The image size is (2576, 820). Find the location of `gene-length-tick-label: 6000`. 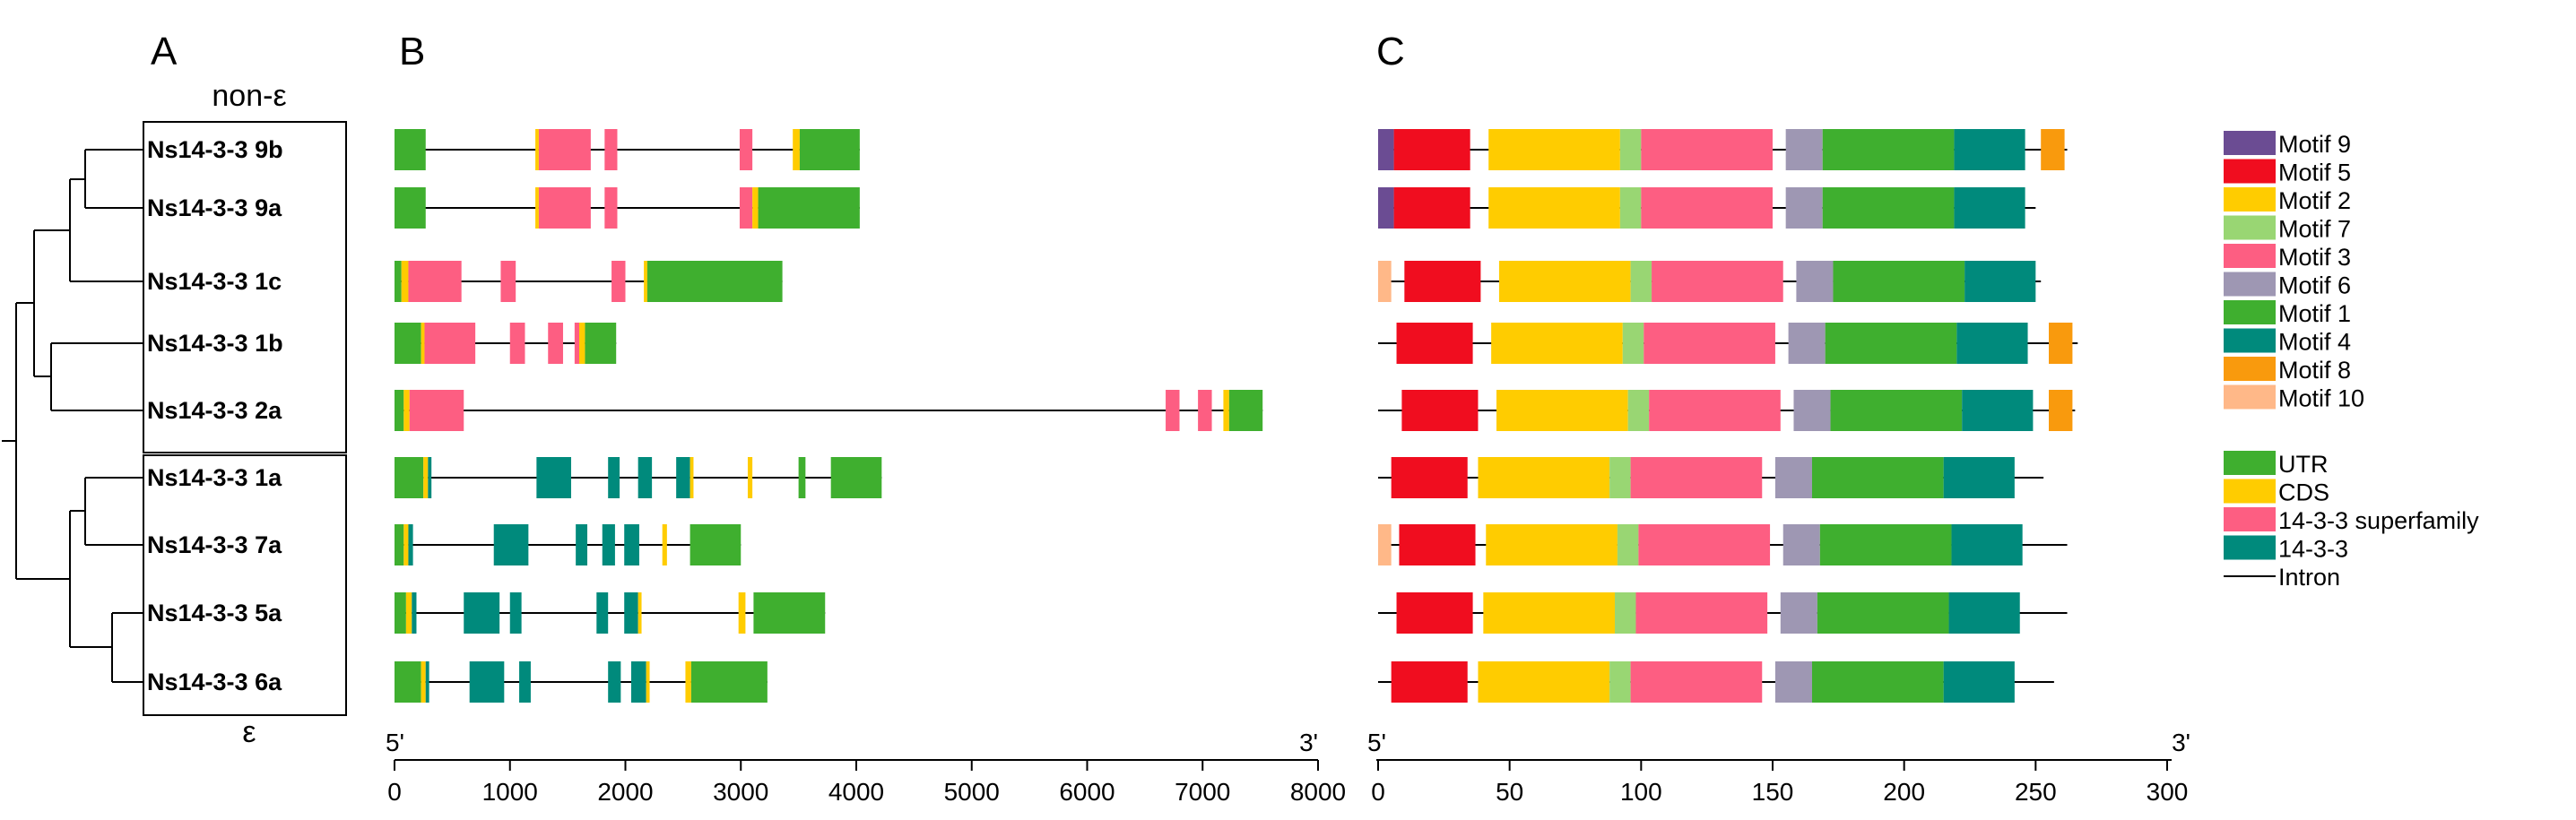

gene-length-tick-label: 6000 is located at coordinates (1087, 792).